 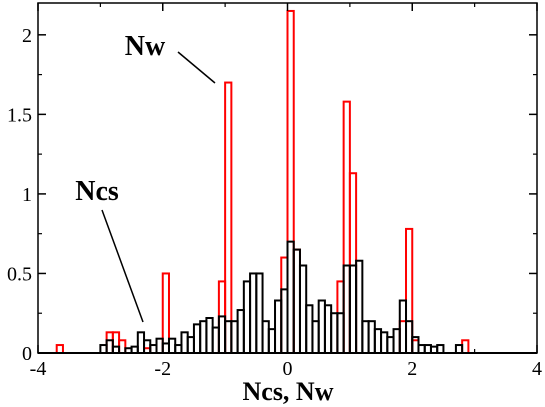 I want to click on y-tick-label: 2, so click(x=27, y=36).